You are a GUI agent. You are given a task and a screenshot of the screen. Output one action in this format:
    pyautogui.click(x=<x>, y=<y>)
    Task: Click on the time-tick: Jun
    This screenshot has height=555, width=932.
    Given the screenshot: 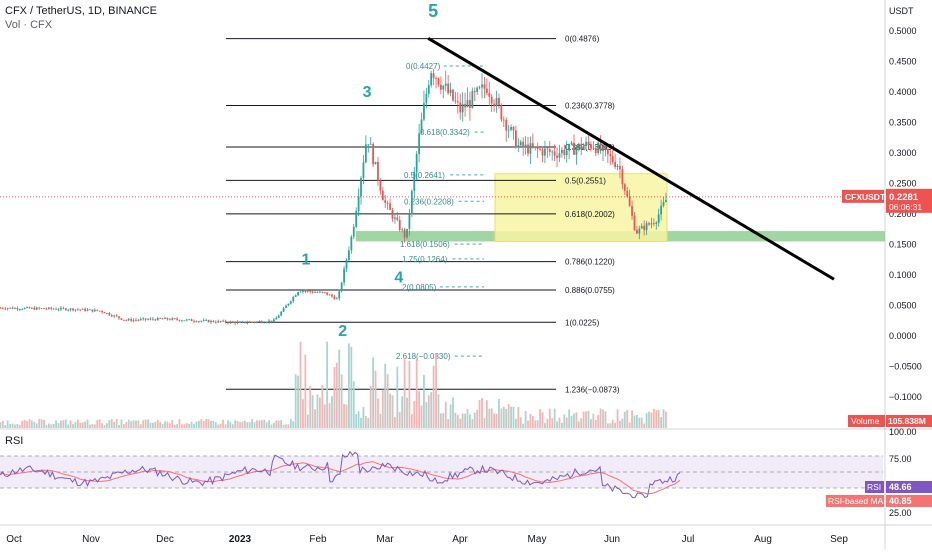 What is the action you would take?
    pyautogui.click(x=612, y=539)
    